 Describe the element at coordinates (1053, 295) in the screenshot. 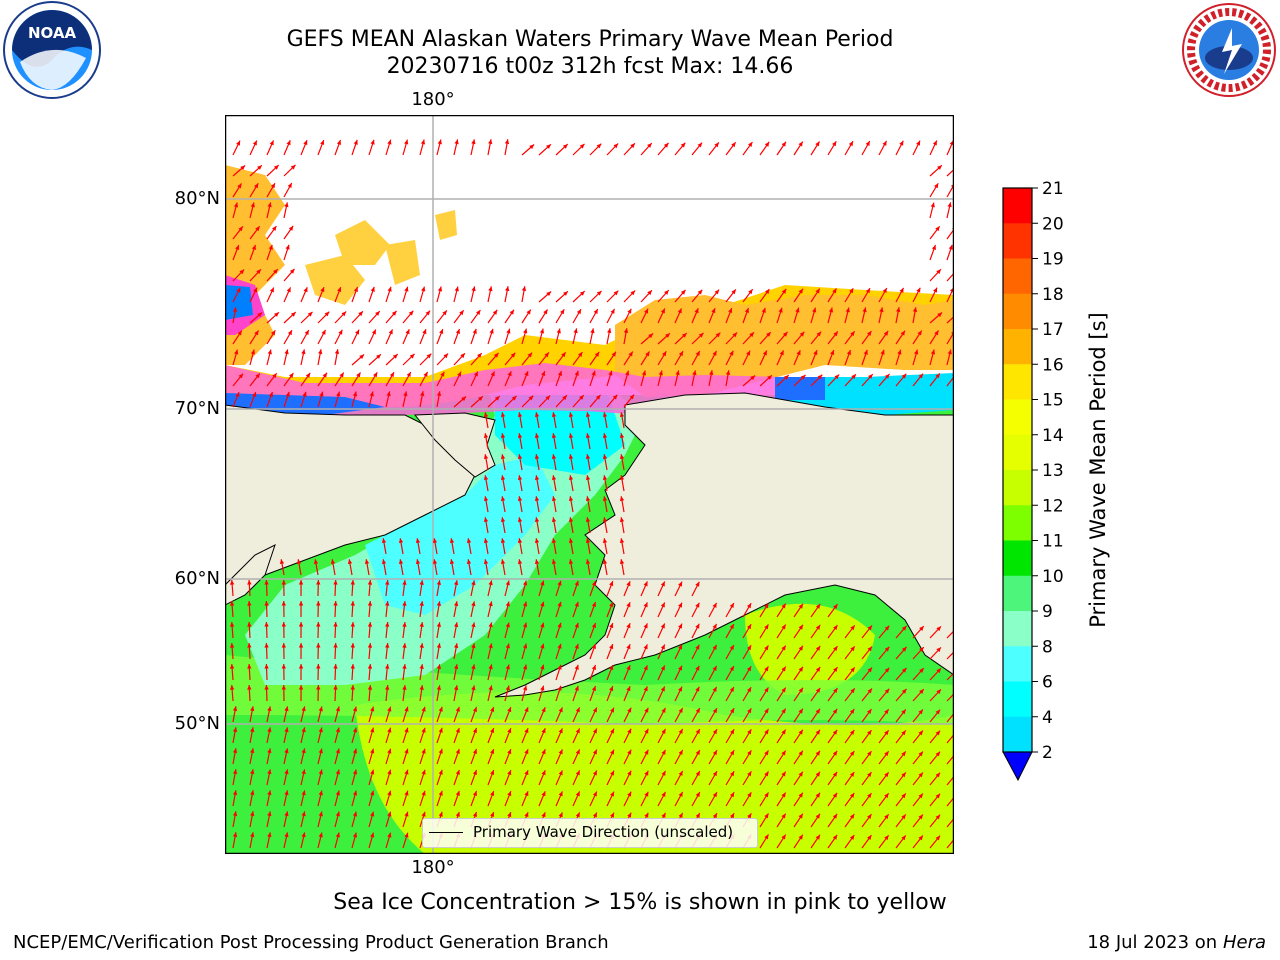

I see `colorbar-tick-label: 18` at that location.